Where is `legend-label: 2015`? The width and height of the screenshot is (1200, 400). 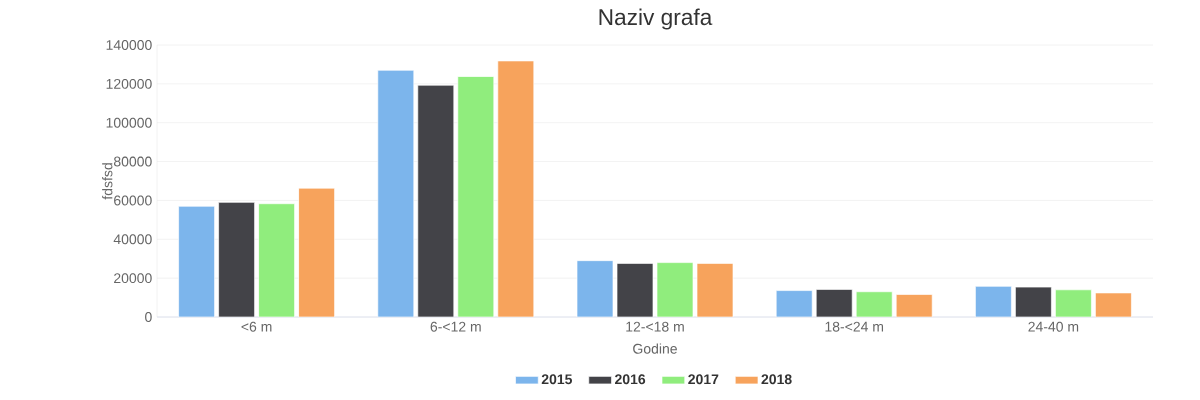
legend-label: 2015 is located at coordinates (557, 379).